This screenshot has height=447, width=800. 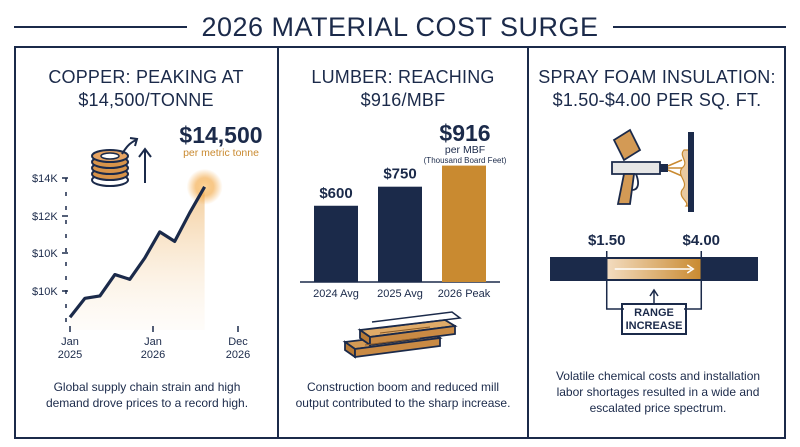 What do you see at coordinates (403, 89) in the screenshot?
I see `lumber-heading: LUMBER: REACHING $916/MBF` at bounding box center [403, 89].